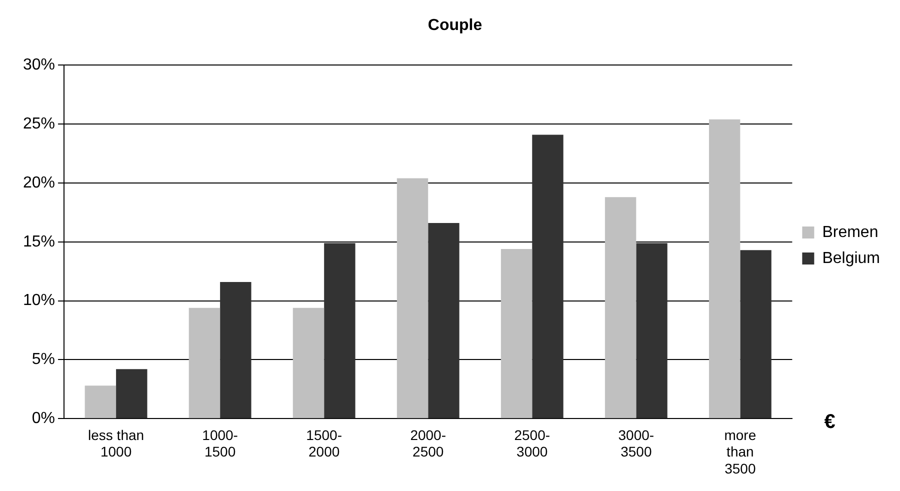  What do you see at coordinates (44, 419) in the screenshot?
I see `y-tick-label: 0%` at bounding box center [44, 419].